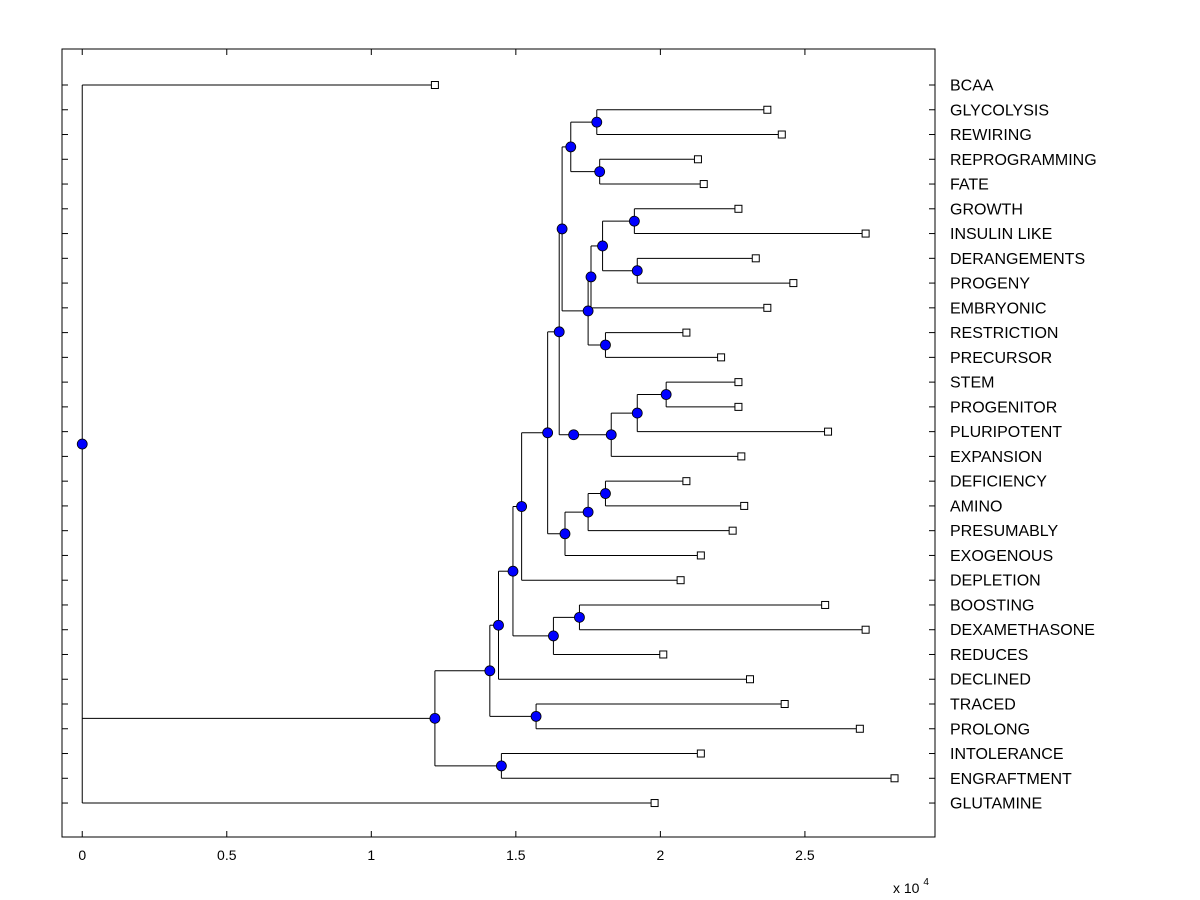 Image resolution: width=1200 pixels, height=900 pixels. What do you see at coordinates (371, 855) in the screenshot?
I see `x-tick-label: 1` at bounding box center [371, 855].